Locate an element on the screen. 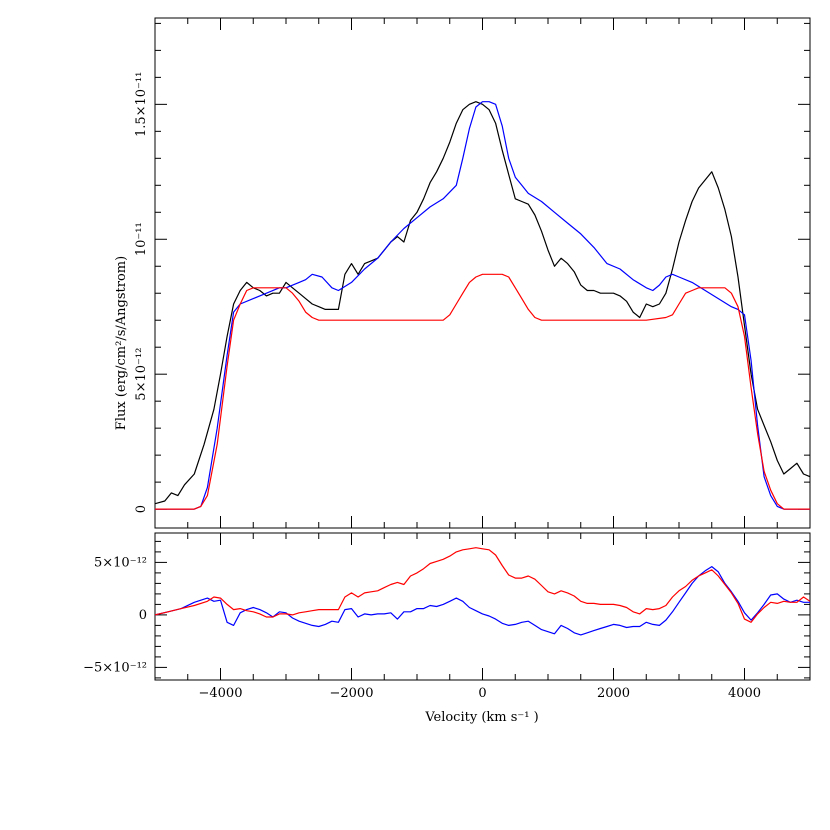 This screenshot has width=830, height=830. y-tick-label: −5×10⁻¹² is located at coordinates (115, 667).